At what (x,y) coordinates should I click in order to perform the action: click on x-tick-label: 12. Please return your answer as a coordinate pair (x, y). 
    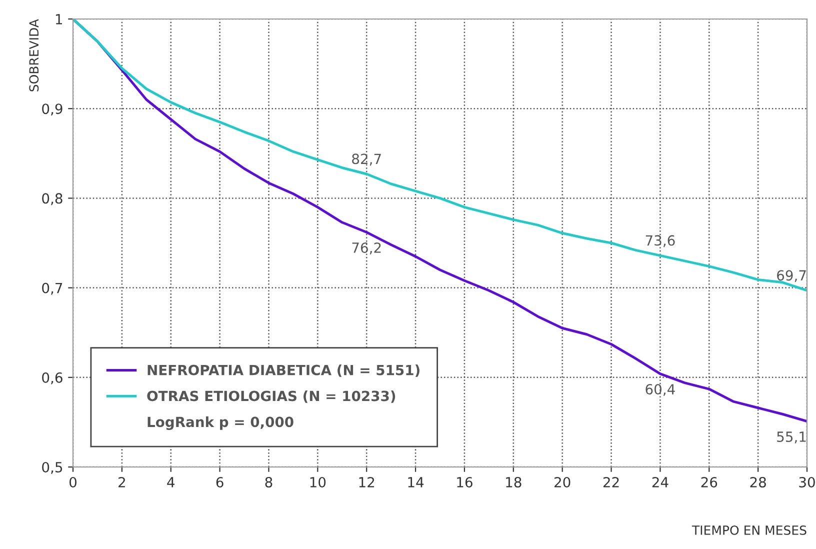
    Looking at the image, I should click on (366, 482).